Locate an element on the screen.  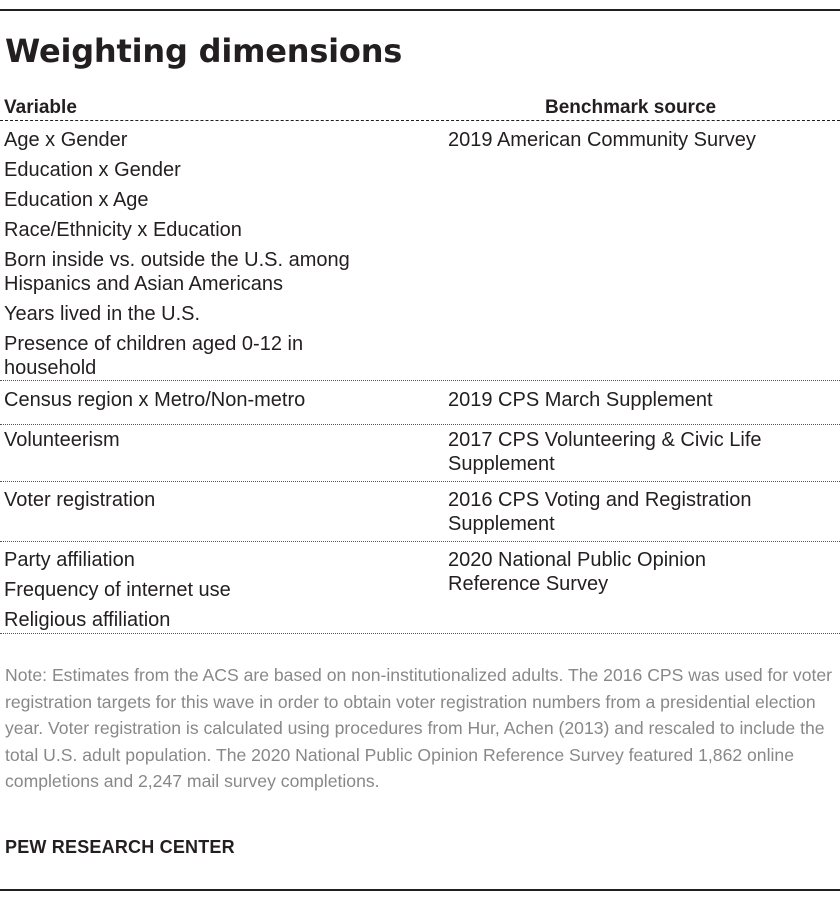
variable-item: Party affiliation is located at coordinates (69, 560).